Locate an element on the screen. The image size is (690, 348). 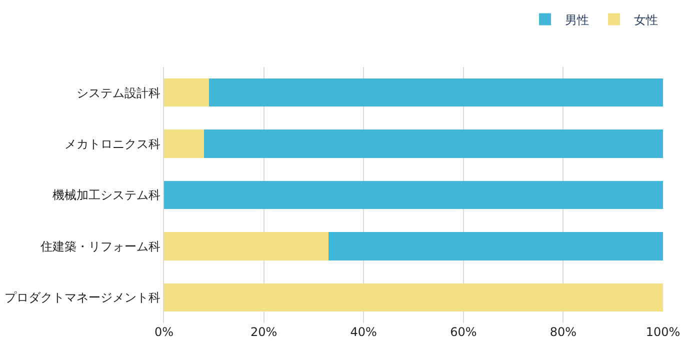
legend-label: 男性 is located at coordinates (577, 19).